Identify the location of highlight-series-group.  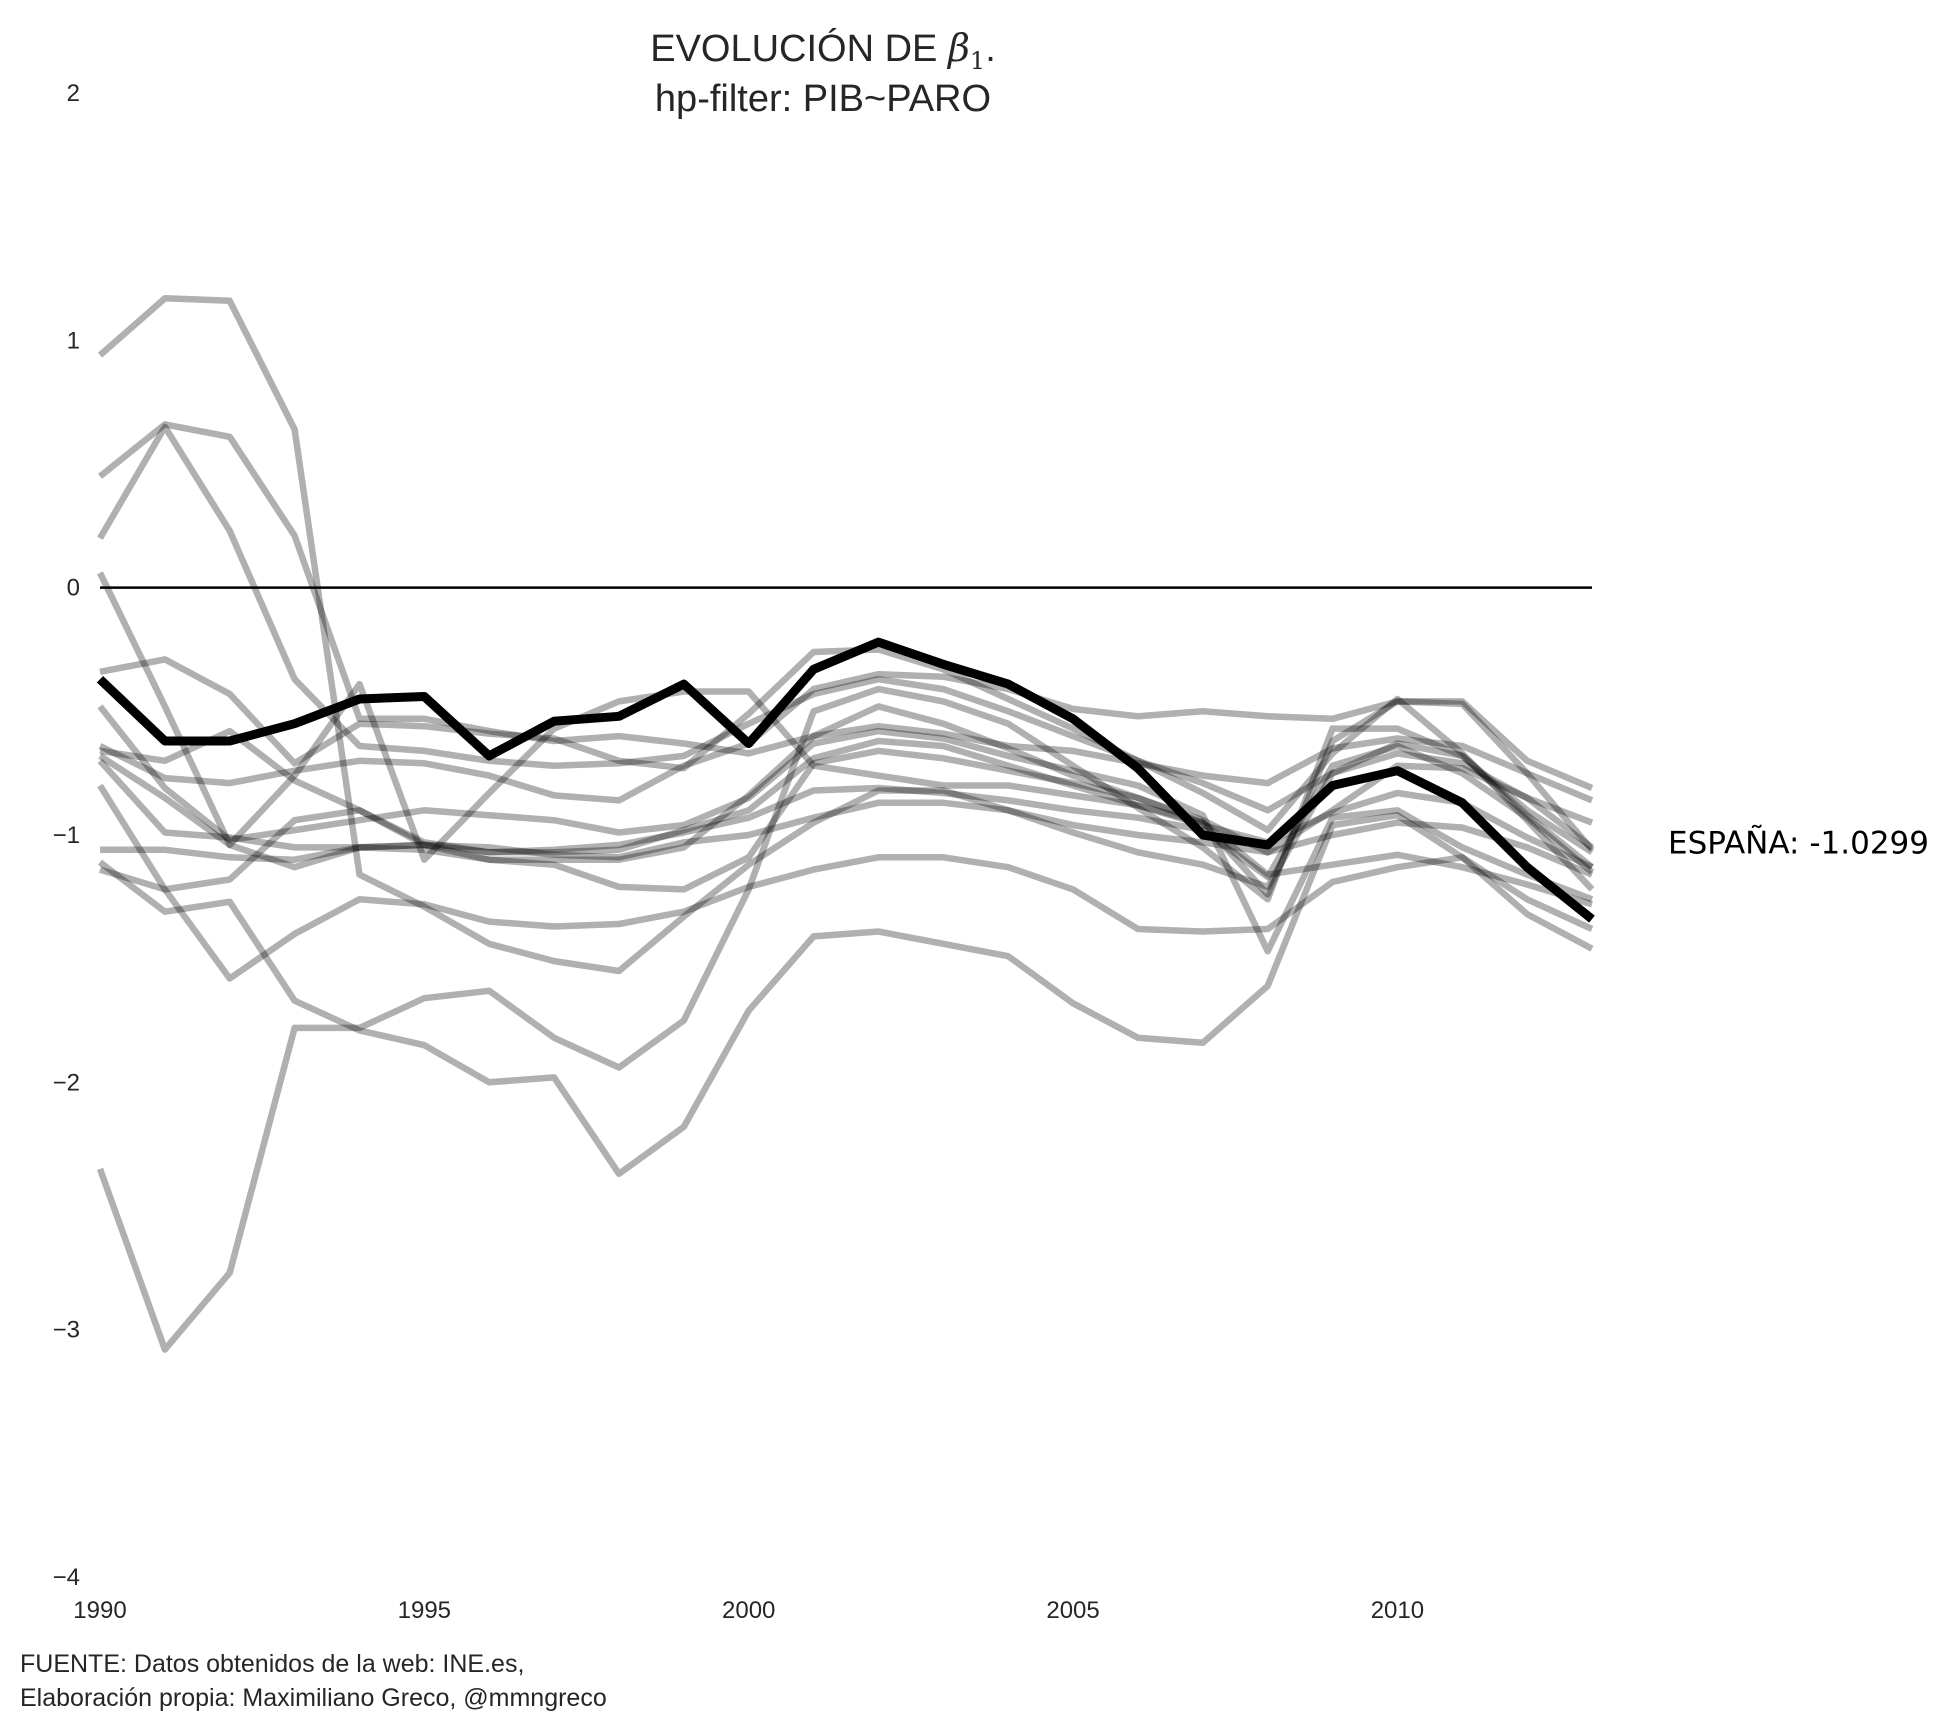
(845, 780).